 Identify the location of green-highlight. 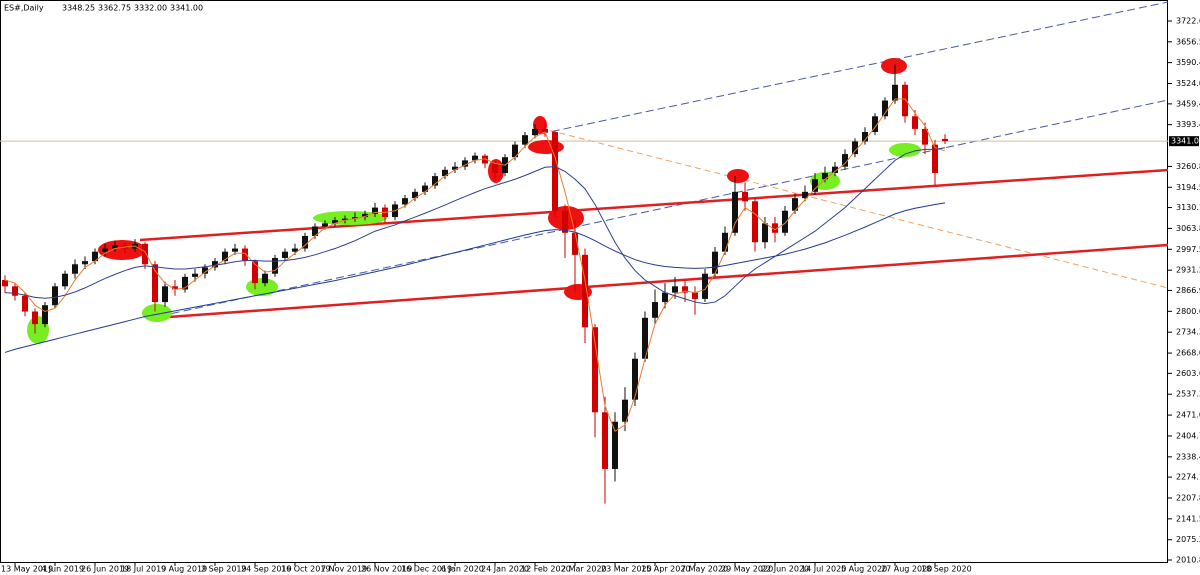
(905, 150).